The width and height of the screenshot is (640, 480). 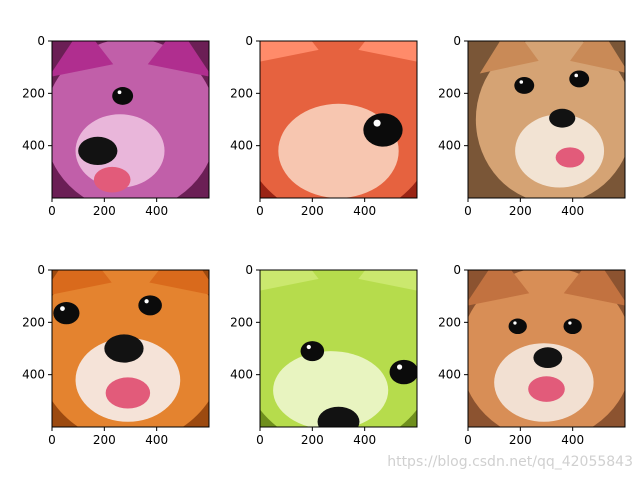 I want to click on image-panel-5: 0 200 400 0 200 400, so click(x=324, y=355).